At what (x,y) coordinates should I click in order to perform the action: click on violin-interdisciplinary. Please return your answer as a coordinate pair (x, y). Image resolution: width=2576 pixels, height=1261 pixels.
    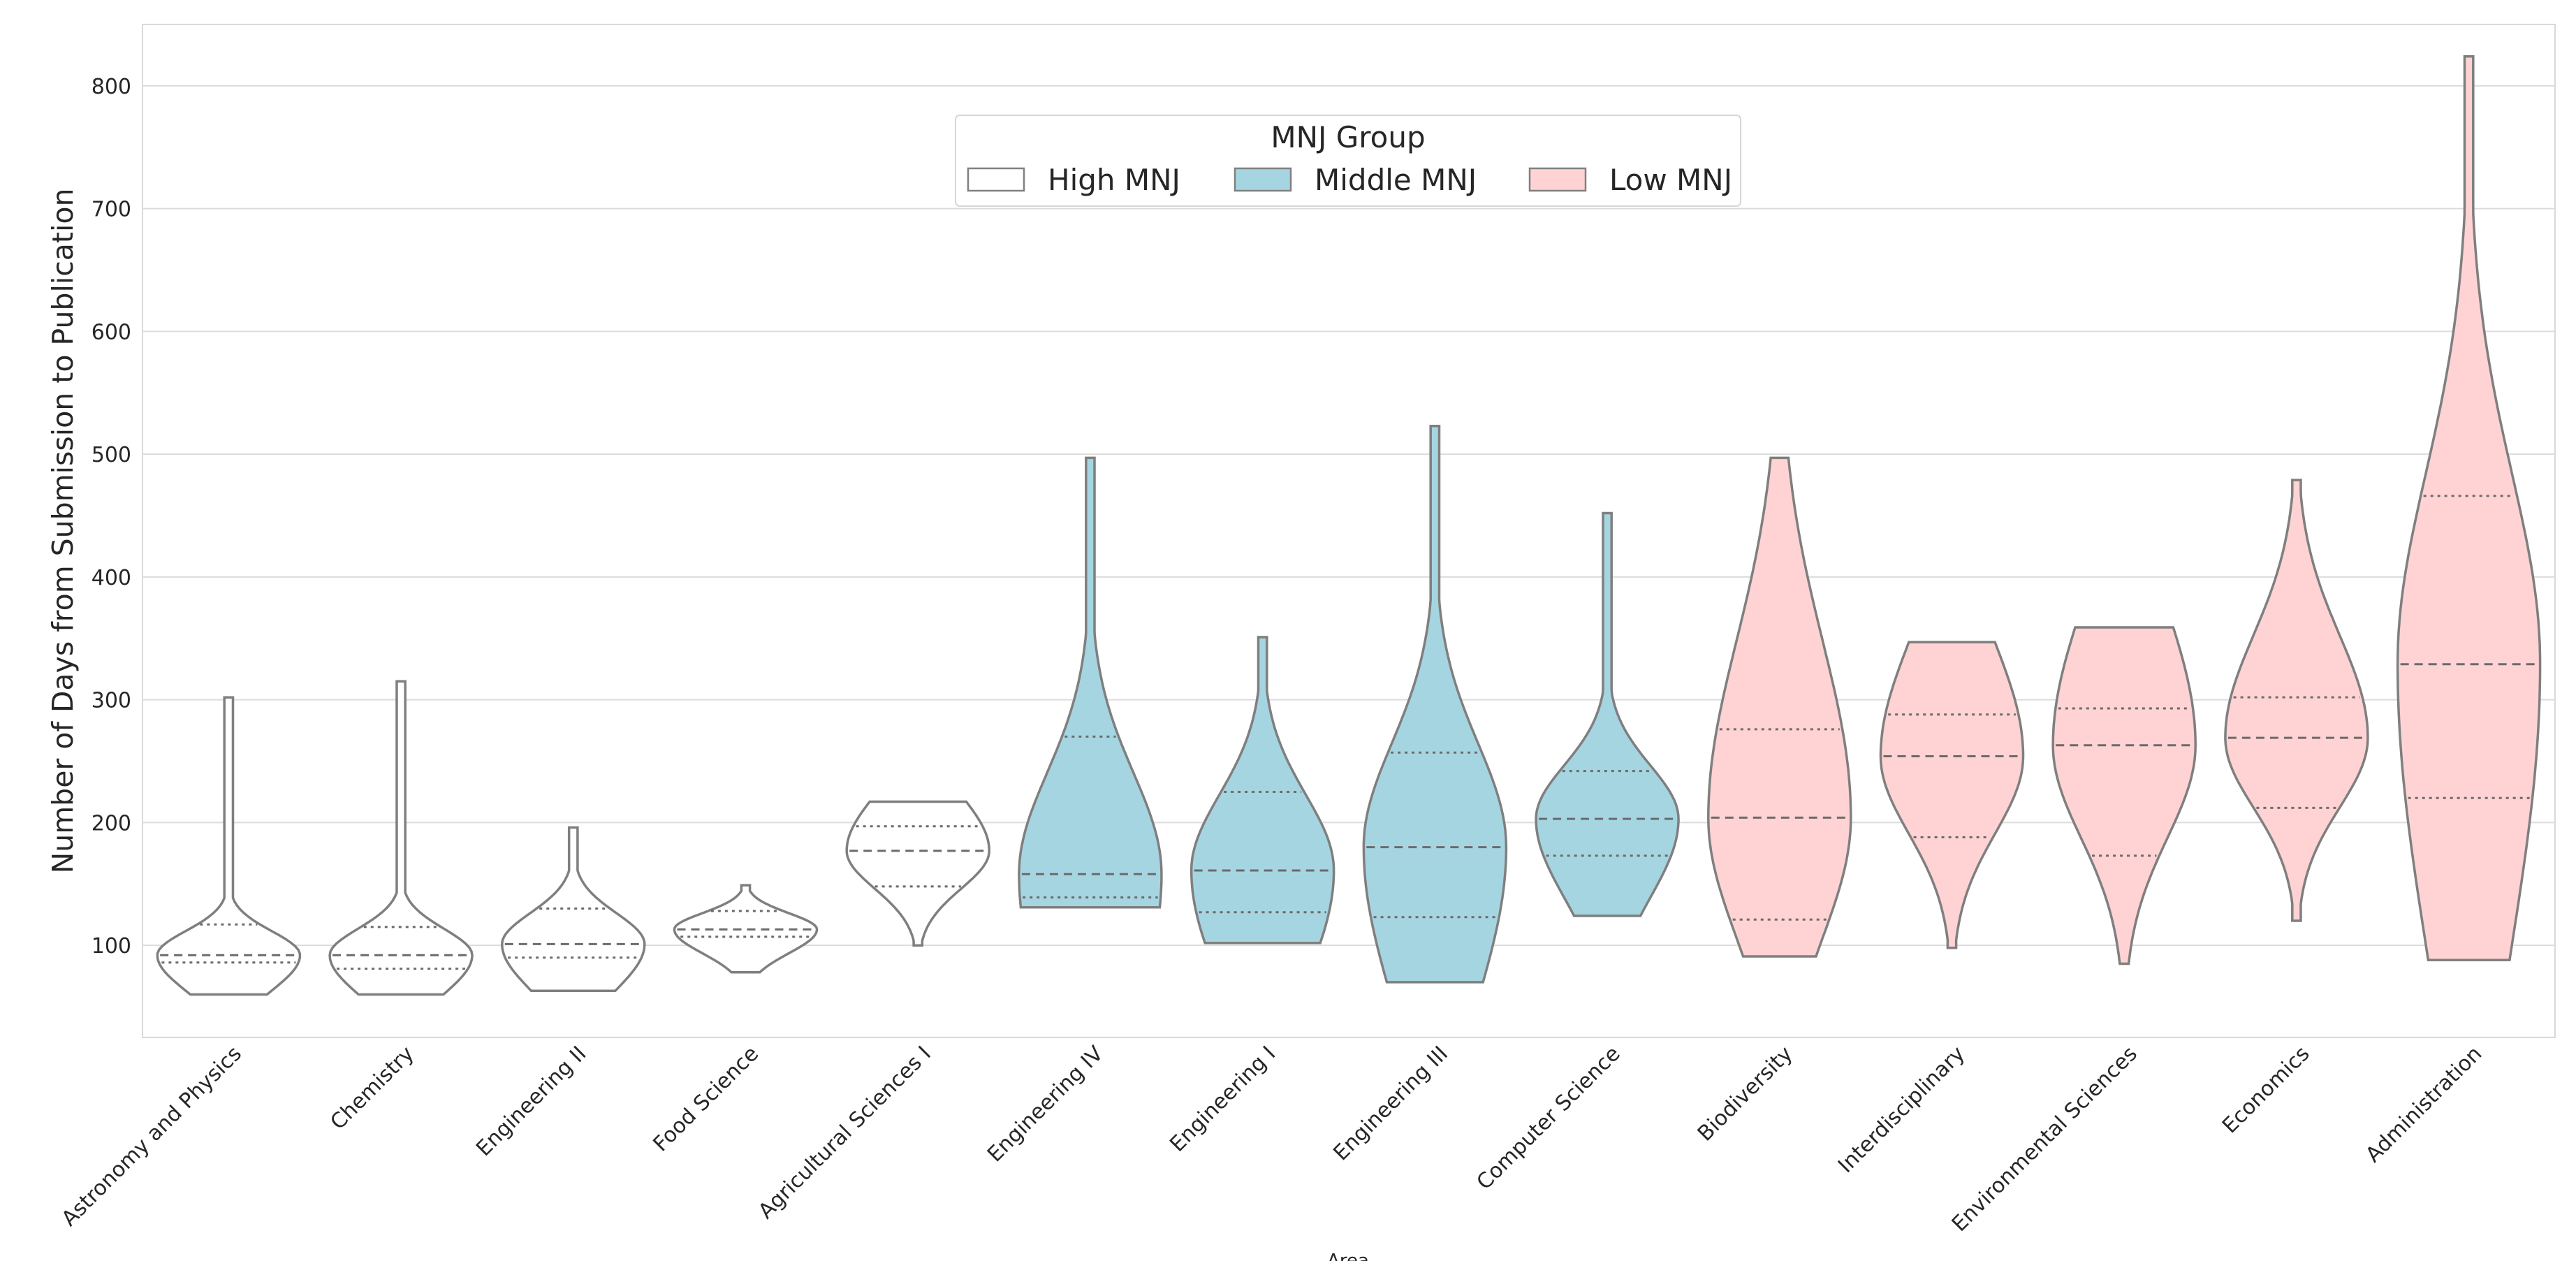
    Looking at the image, I should click on (1952, 795).